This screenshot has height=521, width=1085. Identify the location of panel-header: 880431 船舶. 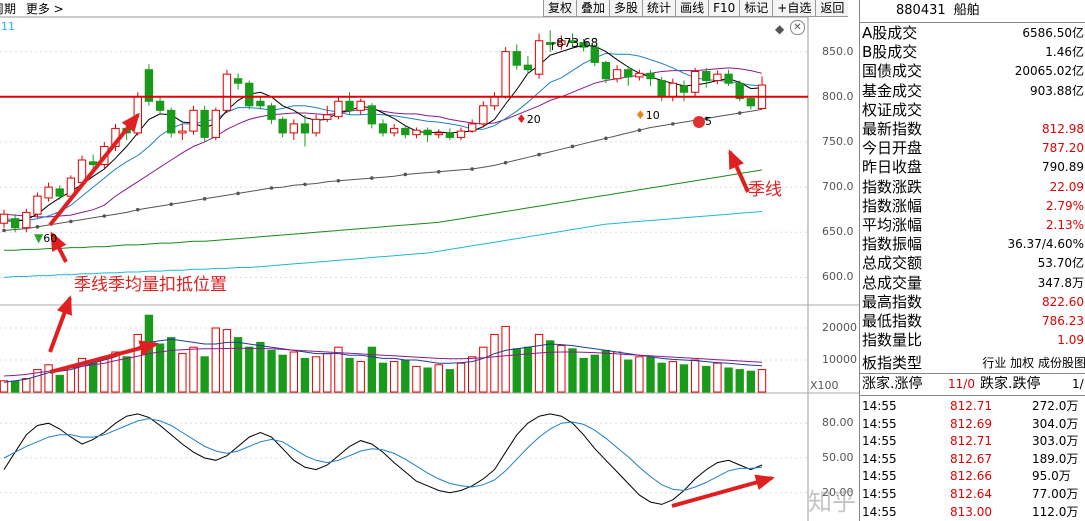
(972, 10).